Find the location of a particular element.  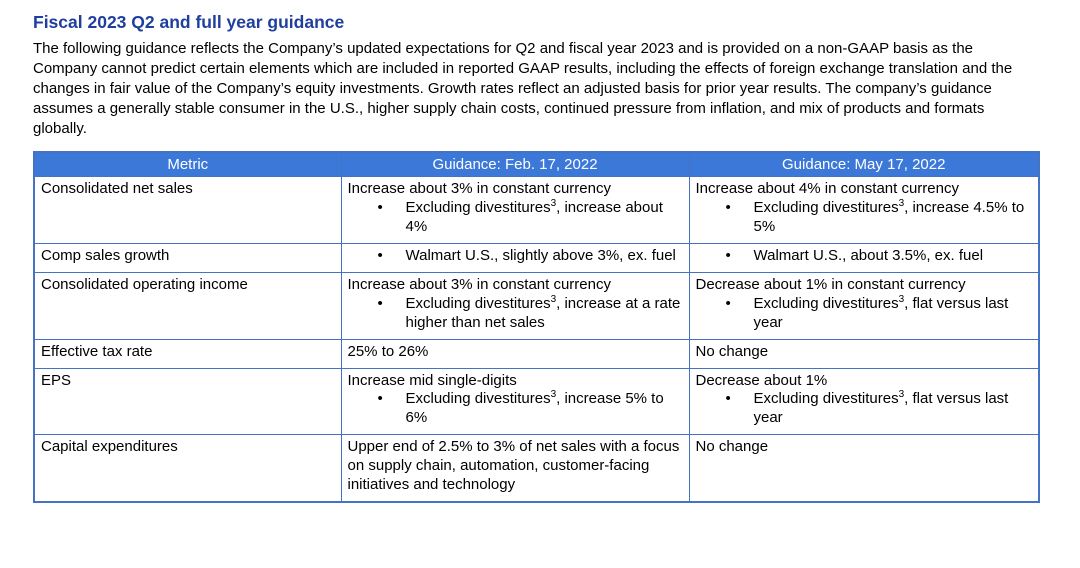

cell-lead-text: Increase about 4% in constant currency is located at coordinates (827, 189).